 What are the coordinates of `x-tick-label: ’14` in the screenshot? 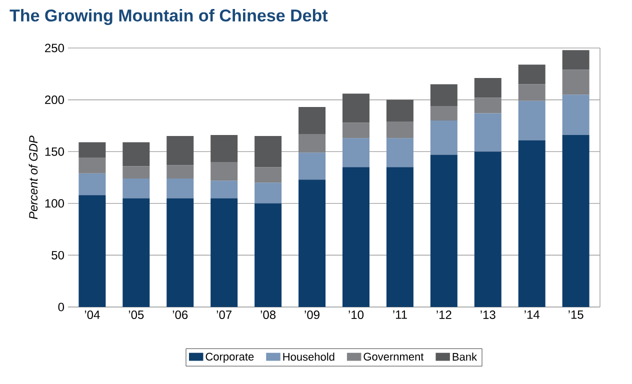 It's located at (532, 314).